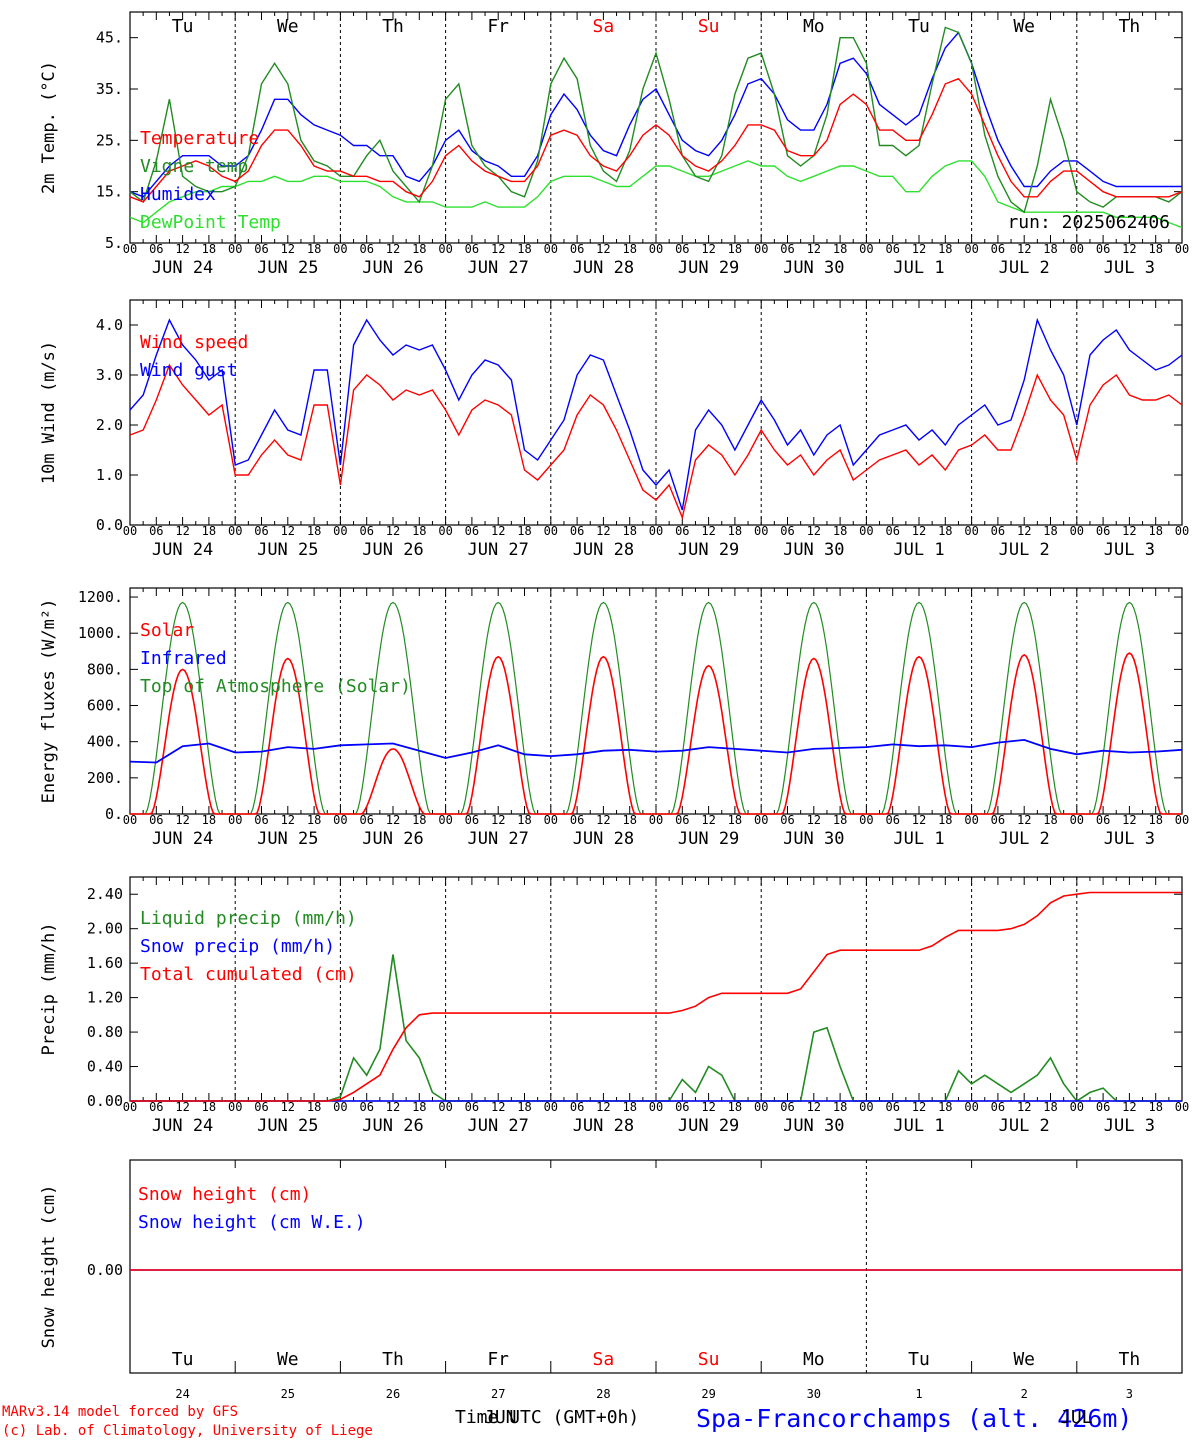  What do you see at coordinates (210, 222) in the screenshot?
I see `legend-entry: DewPoint Temp` at bounding box center [210, 222].